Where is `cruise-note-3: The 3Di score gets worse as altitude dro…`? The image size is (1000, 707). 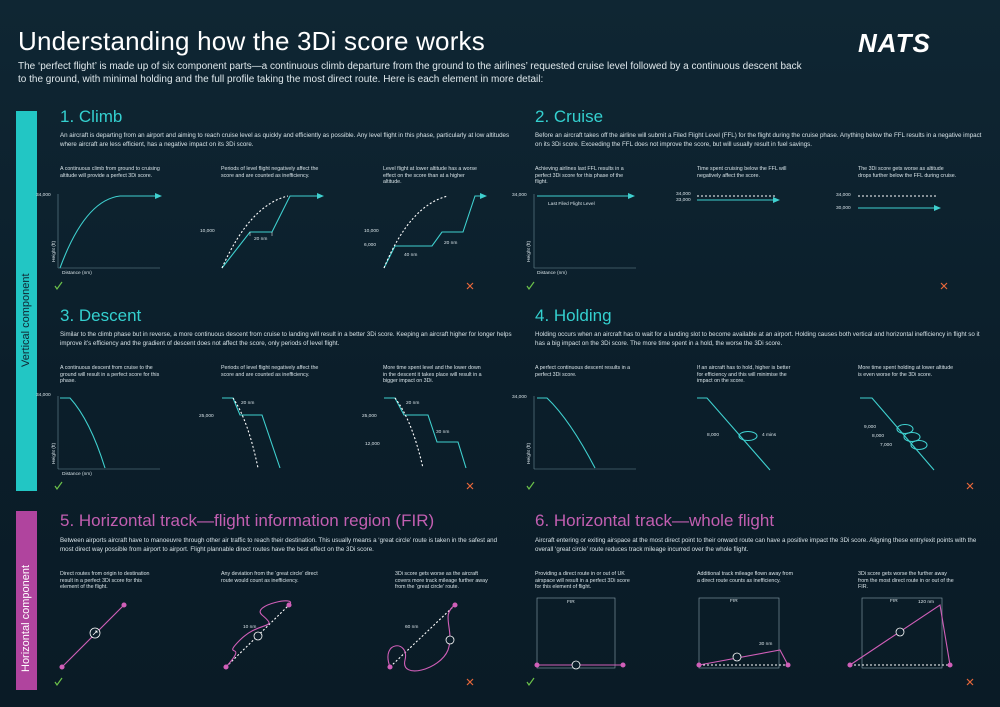
cruise-note-3: The 3Di score gets worse as altitude dro… is located at coordinates (907, 172).